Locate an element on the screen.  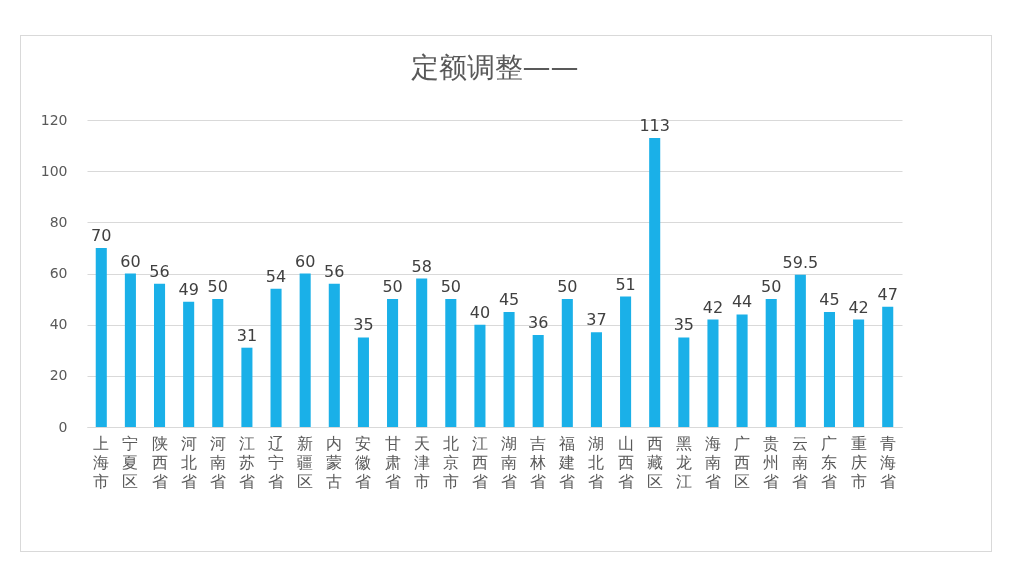
x-tick-label: 云南省 is located at coordinates (800, 462).